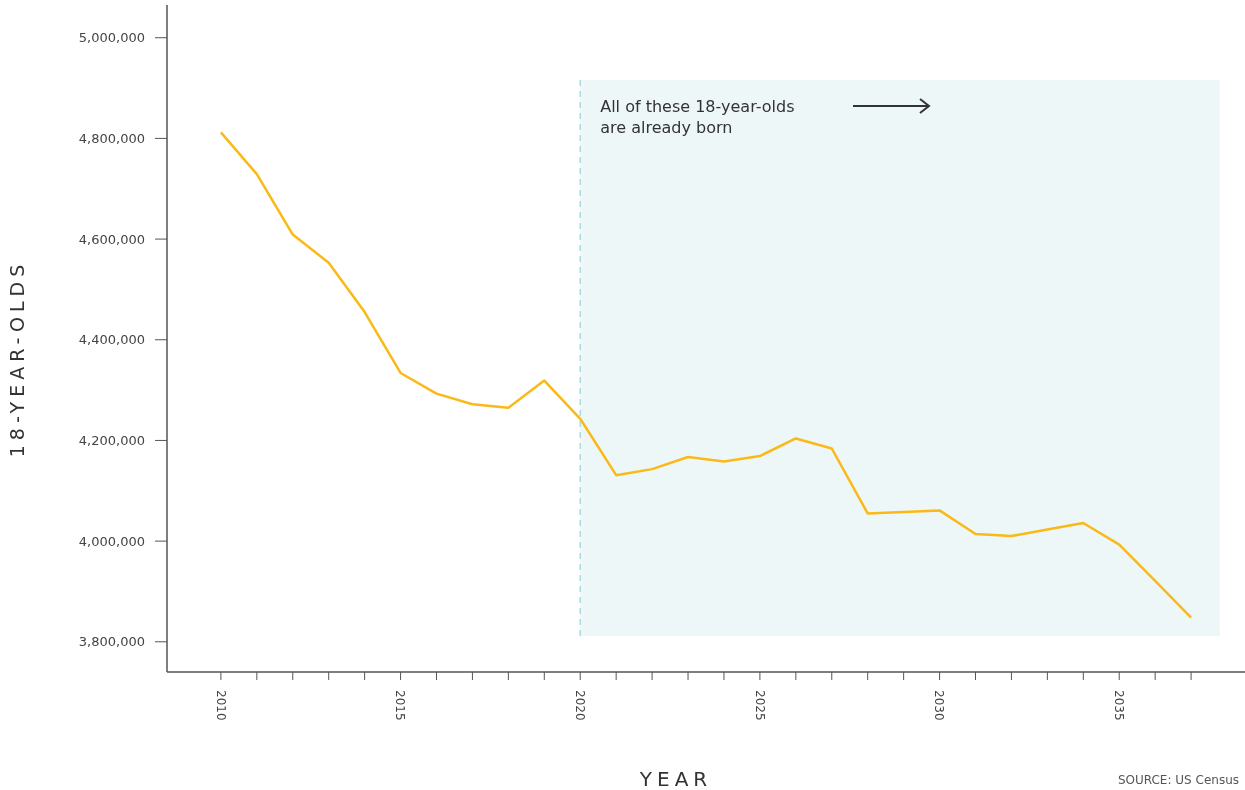  I want to click on y-tick-label: 5,000,000, so click(111, 38).